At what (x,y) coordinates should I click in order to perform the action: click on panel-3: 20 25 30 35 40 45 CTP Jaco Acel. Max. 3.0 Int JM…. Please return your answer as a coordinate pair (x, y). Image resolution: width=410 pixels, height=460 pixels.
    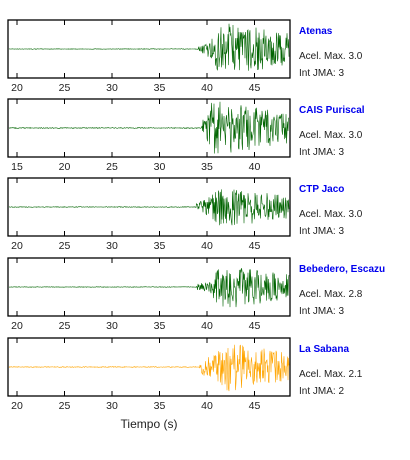
    Looking at the image, I should click on (185, 214).